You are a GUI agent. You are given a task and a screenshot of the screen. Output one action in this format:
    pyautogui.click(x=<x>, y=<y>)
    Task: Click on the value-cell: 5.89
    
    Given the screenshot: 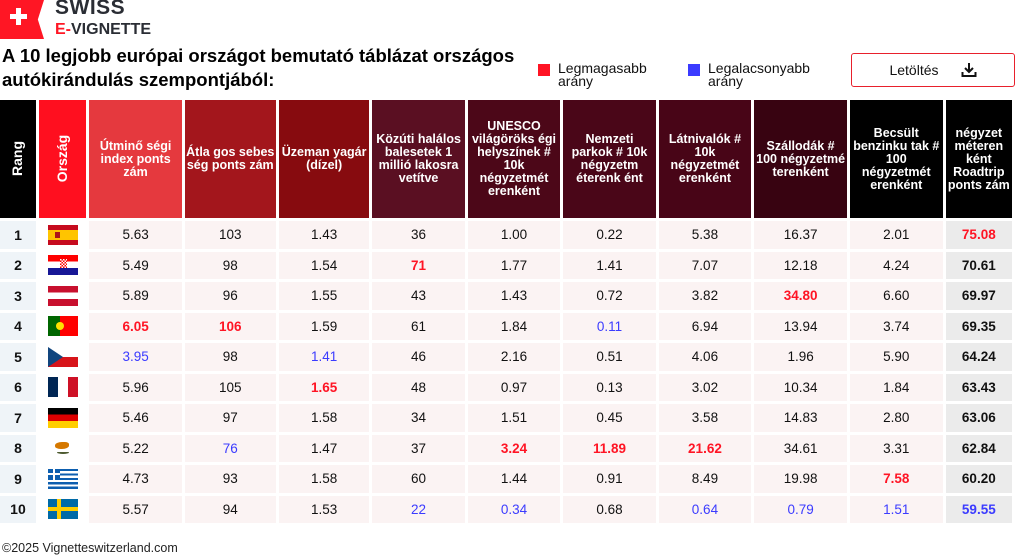 What is the action you would take?
    pyautogui.click(x=135, y=296)
    